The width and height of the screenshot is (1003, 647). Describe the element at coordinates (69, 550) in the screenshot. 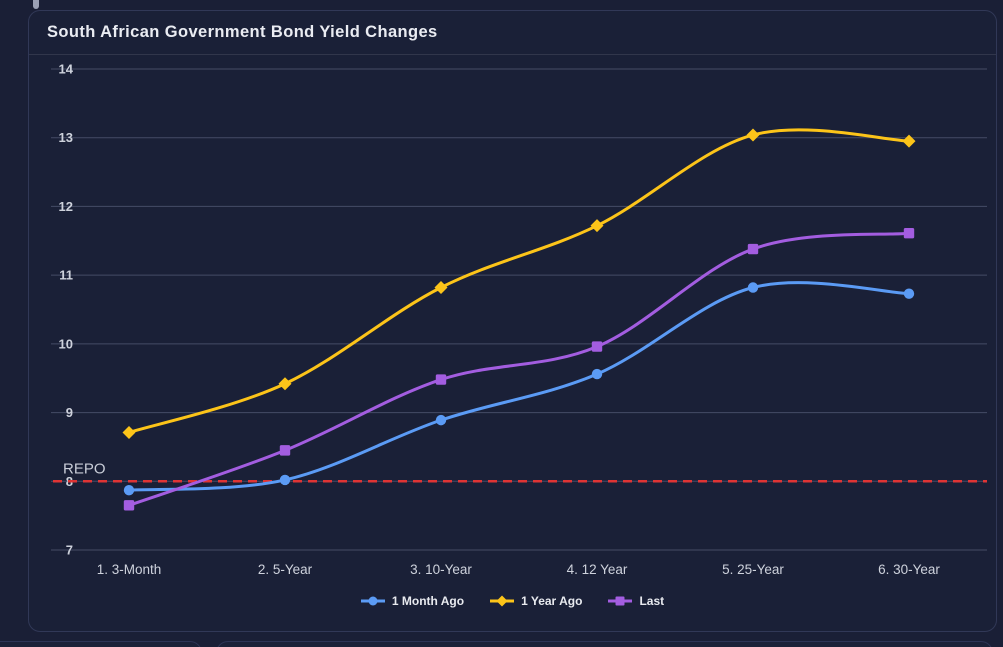

I see `y-tick-label: 7` at that location.